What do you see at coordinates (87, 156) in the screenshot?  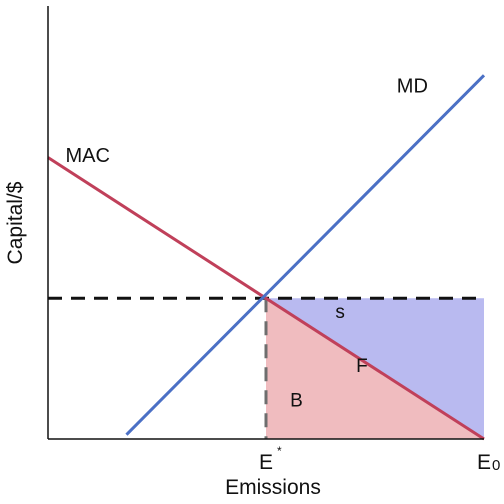 I see `curve-label-mac: MAC` at bounding box center [87, 156].